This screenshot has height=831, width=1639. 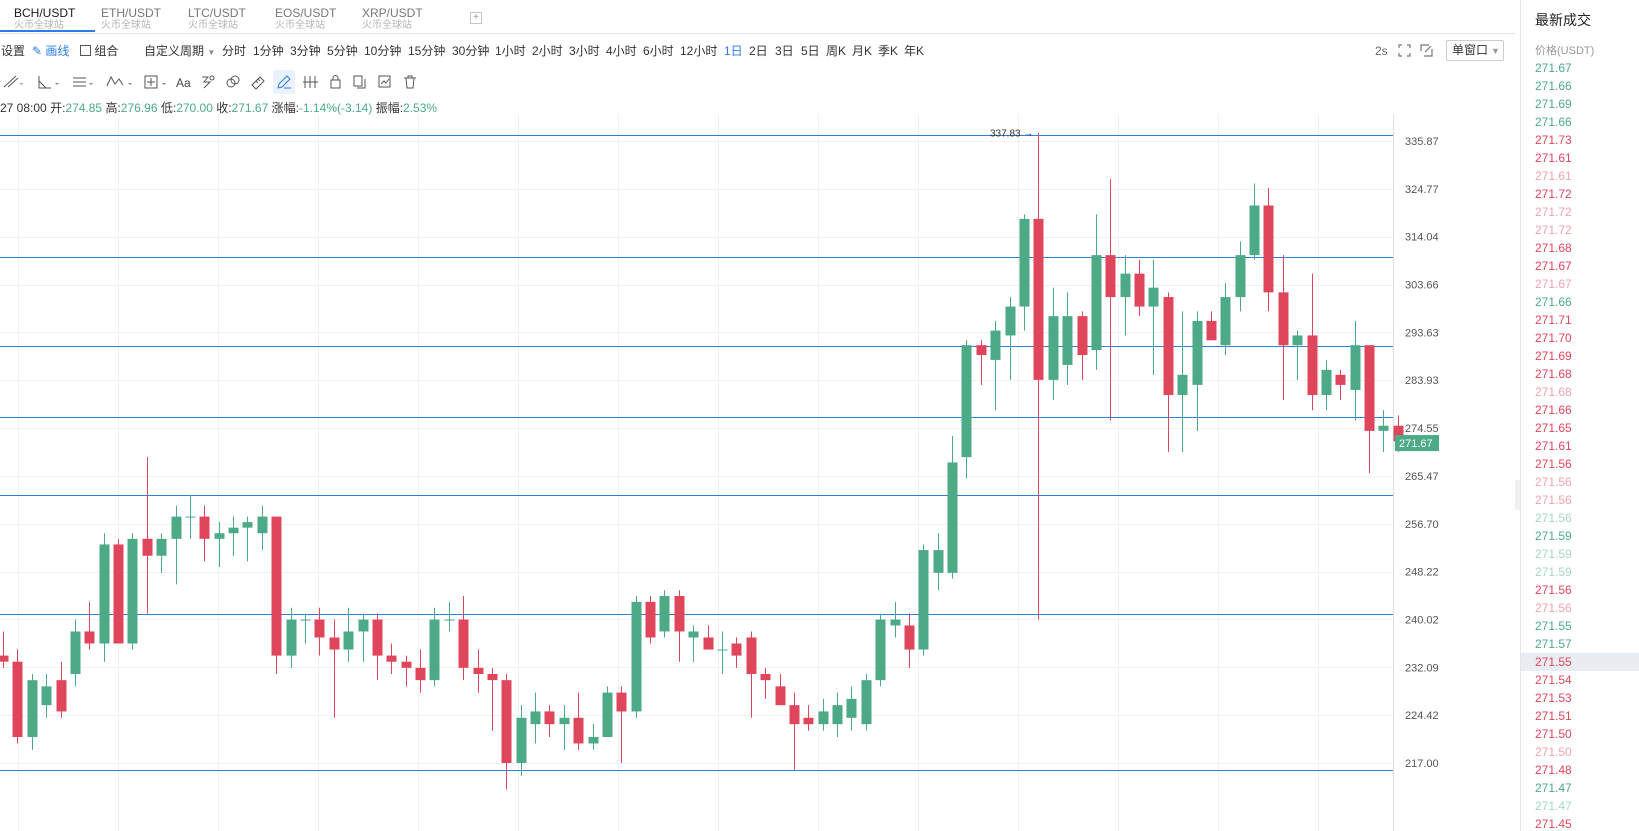 I want to click on y-tick-label: 224.42, so click(x=1422, y=716).